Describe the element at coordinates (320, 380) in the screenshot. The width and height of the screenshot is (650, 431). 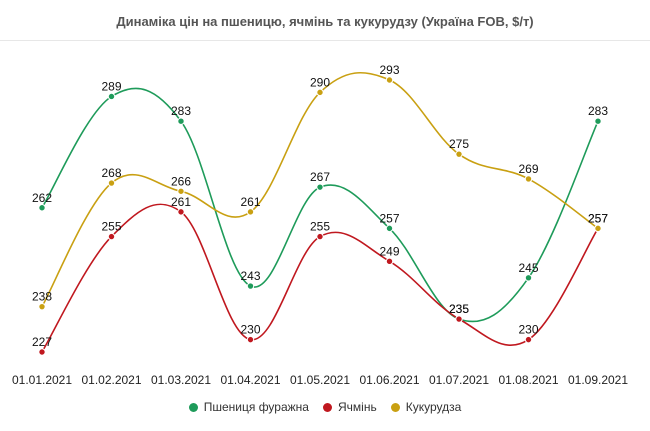
I see `x-tick-label: 01.05.2021` at that location.